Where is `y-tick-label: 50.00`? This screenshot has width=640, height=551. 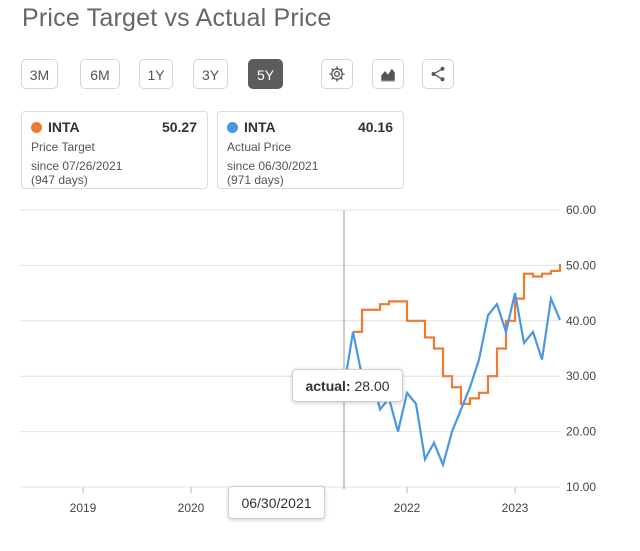
y-tick-label: 50.00 is located at coordinates (581, 265).